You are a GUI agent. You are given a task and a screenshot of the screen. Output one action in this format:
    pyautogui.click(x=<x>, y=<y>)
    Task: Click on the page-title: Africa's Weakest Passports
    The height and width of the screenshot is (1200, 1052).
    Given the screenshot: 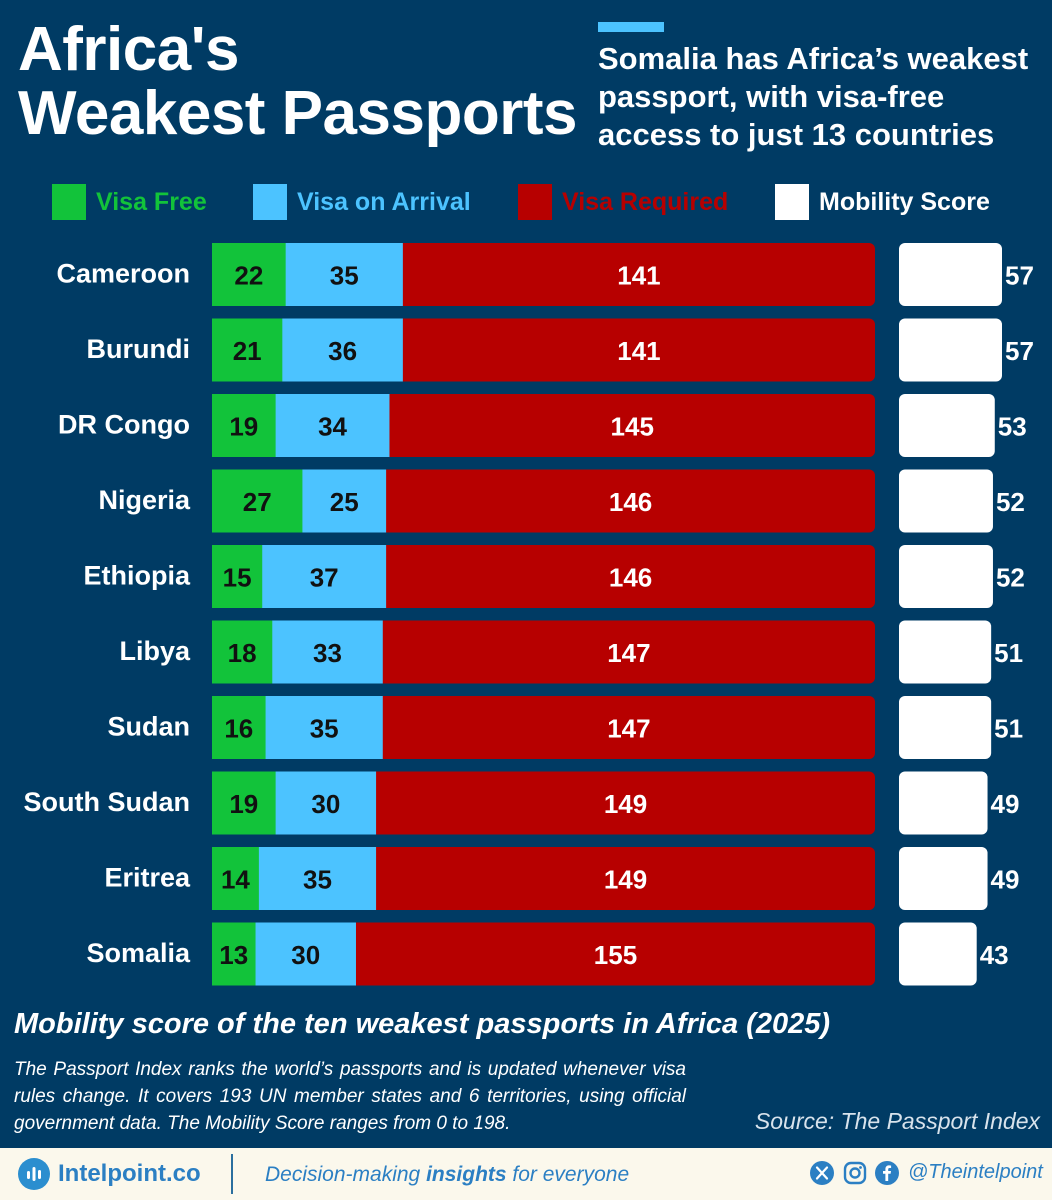 What is the action you would take?
    pyautogui.click(x=297, y=82)
    